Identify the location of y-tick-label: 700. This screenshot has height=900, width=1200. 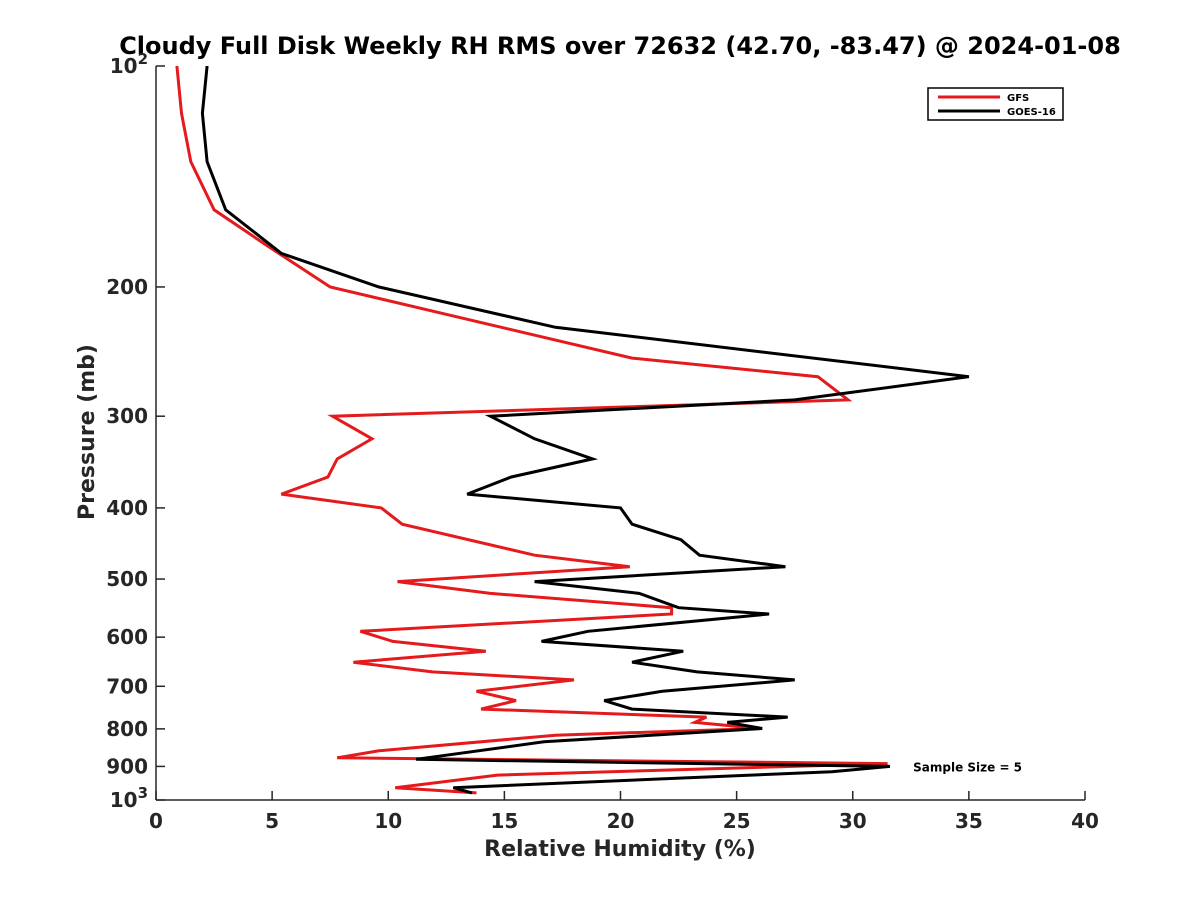
(127, 686).